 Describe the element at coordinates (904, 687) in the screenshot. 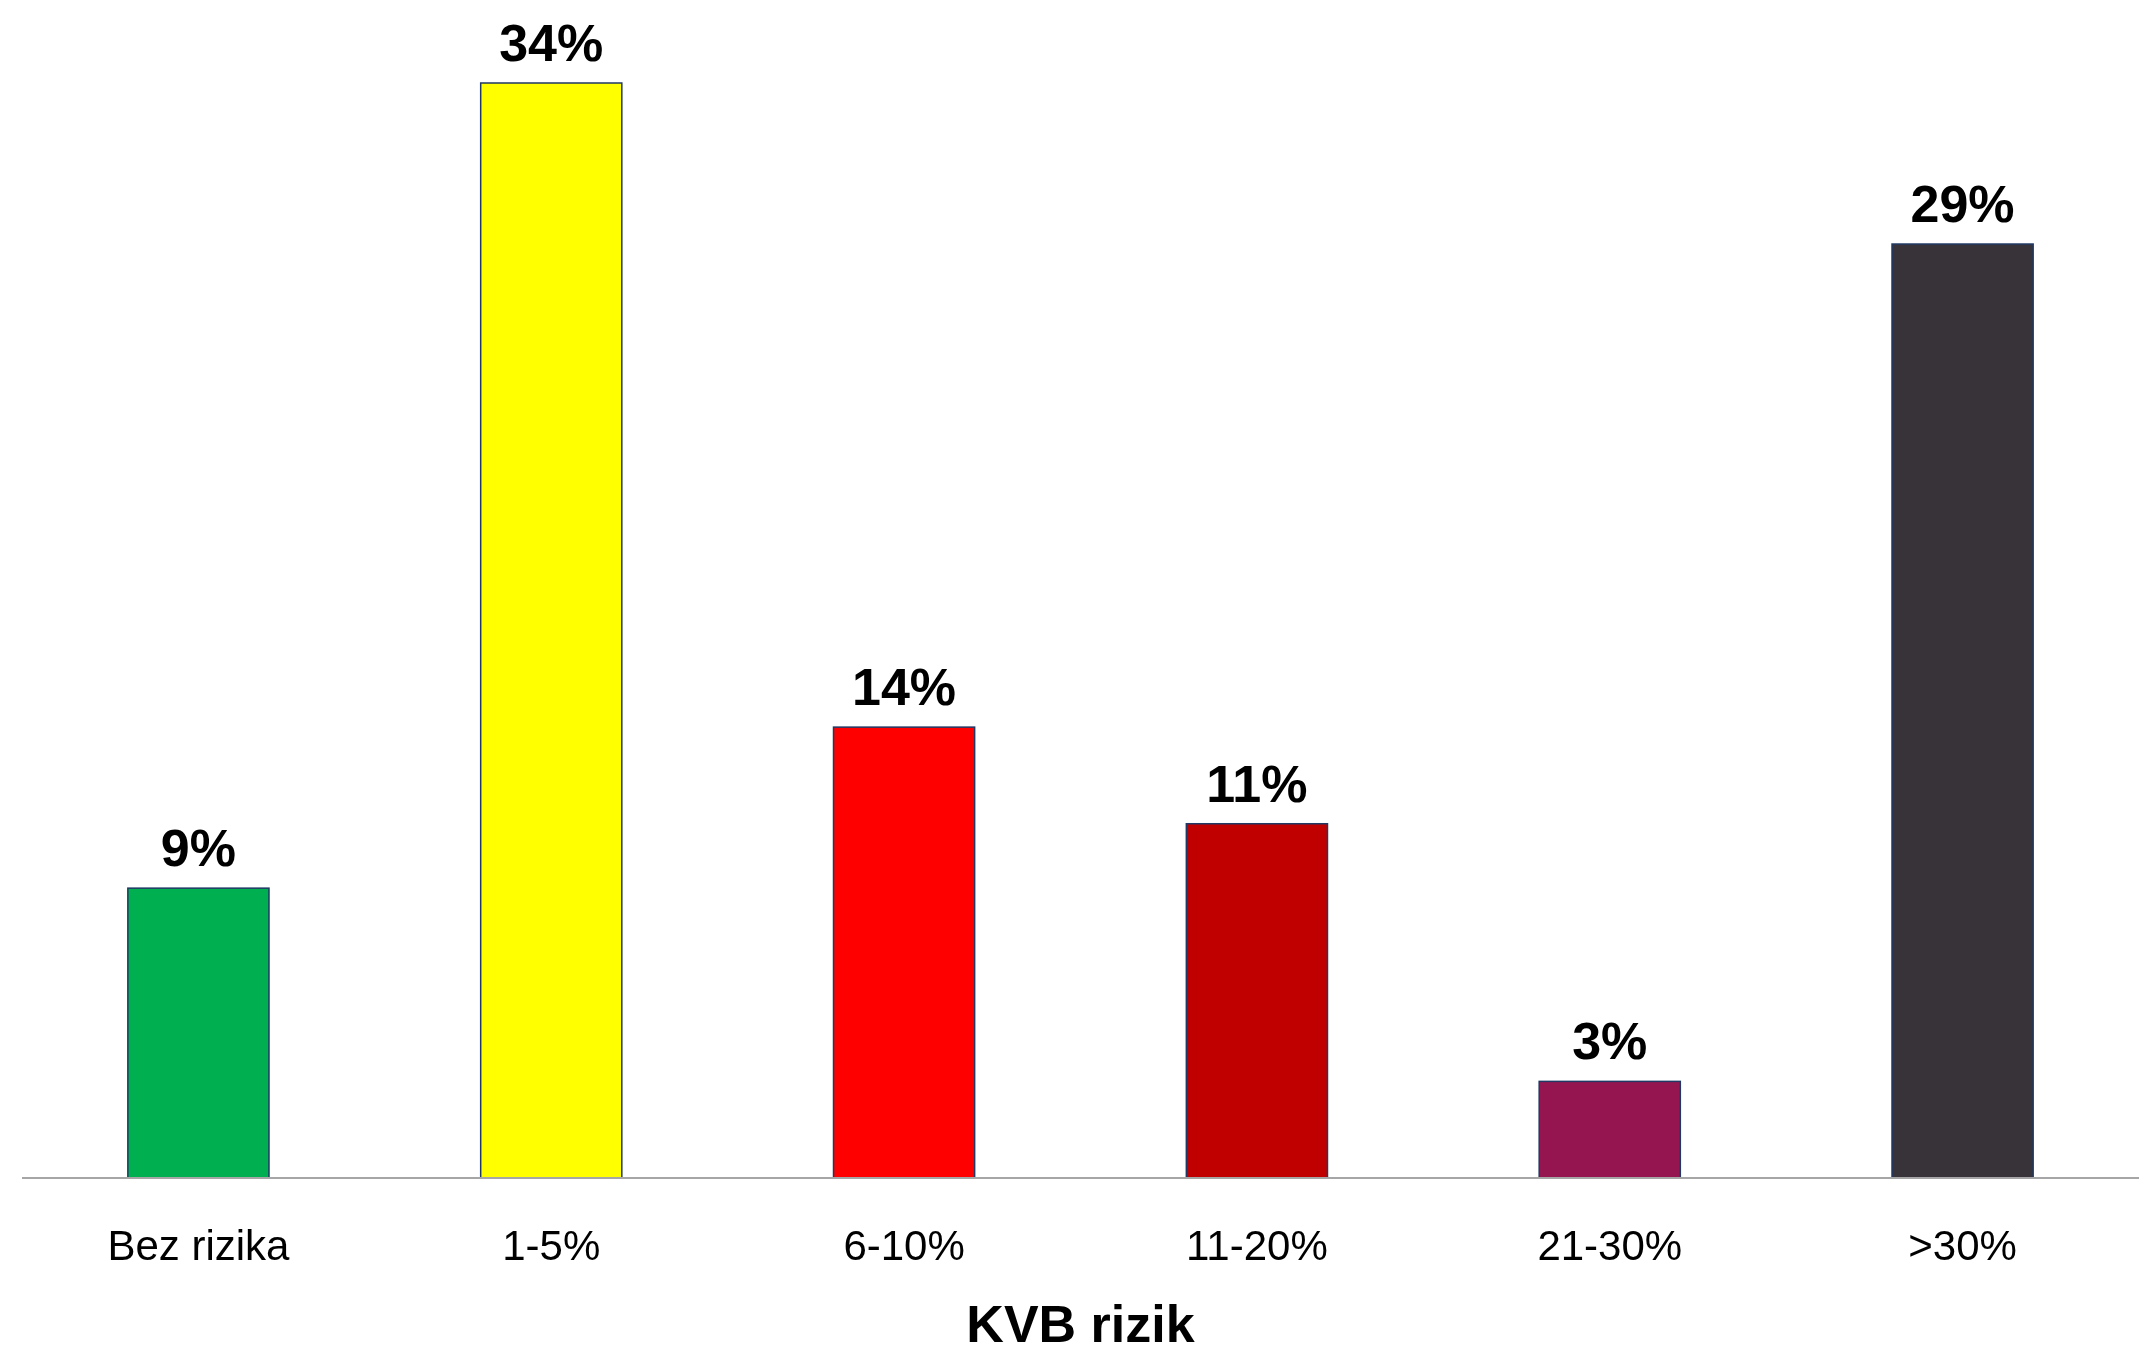

I see `data-label: 14%` at that location.